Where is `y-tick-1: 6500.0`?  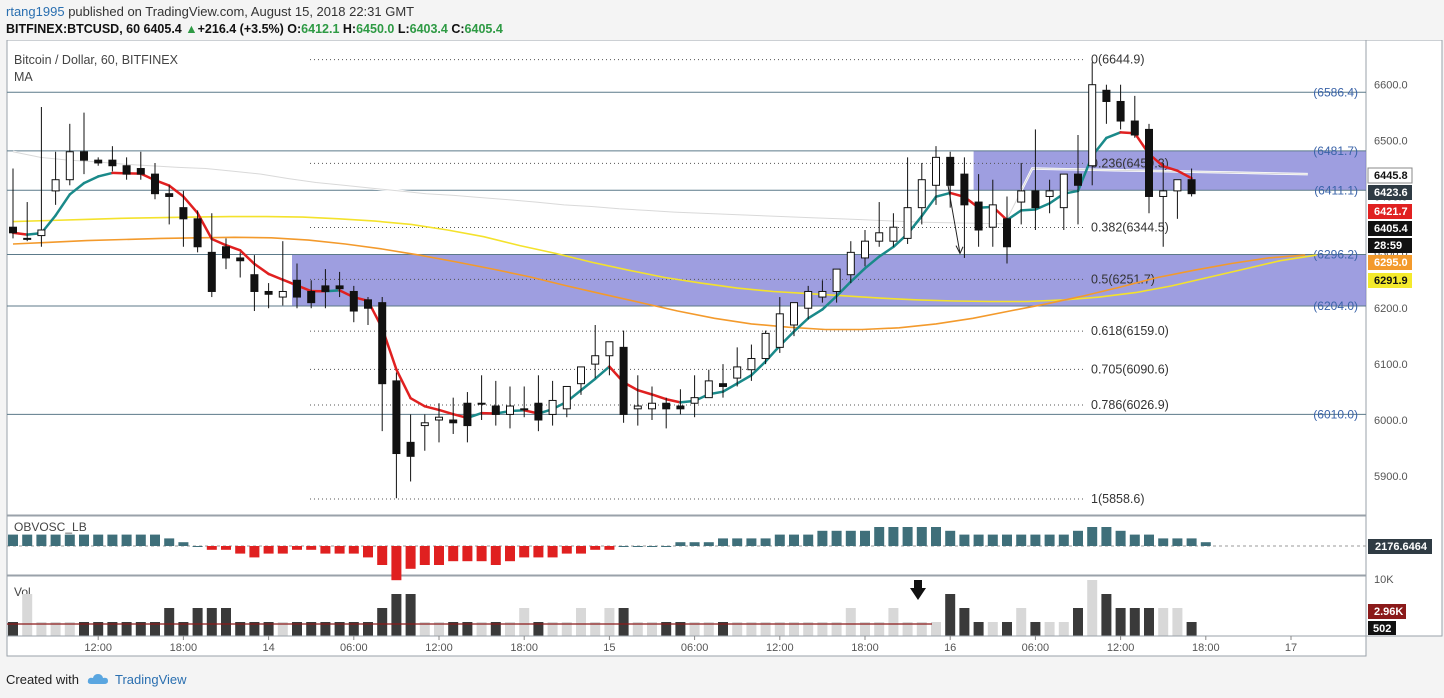 y-tick-1: 6500.0 is located at coordinates (1391, 142).